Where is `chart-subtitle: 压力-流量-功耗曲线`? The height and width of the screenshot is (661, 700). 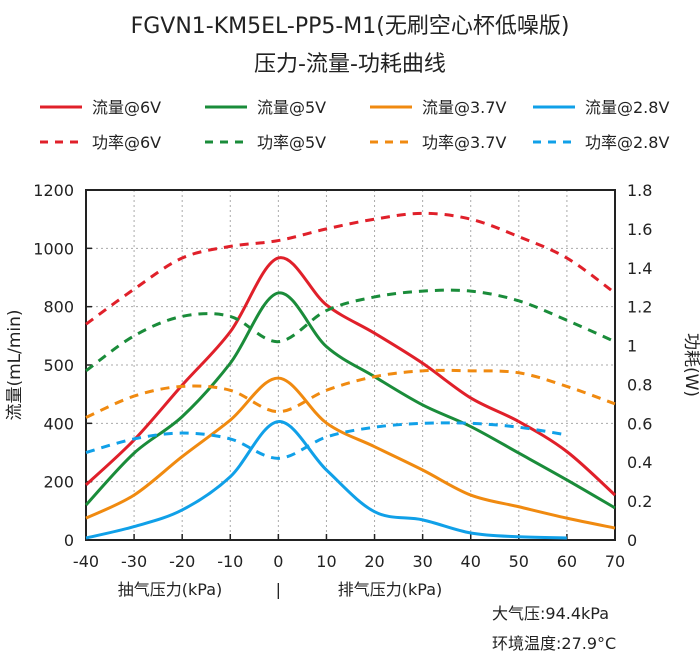
chart-subtitle: 压力-流量-功耗曲线 is located at coordinates (350, 64).